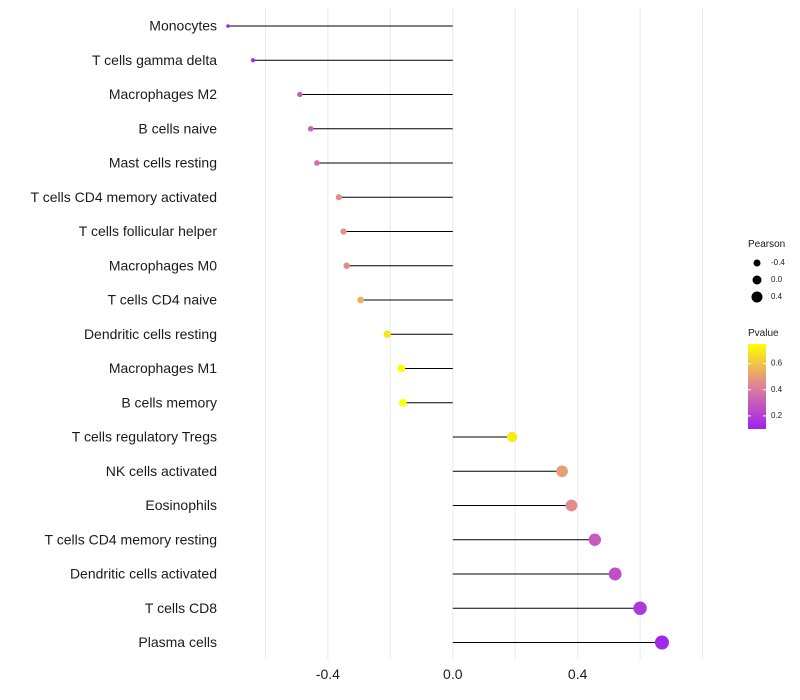  I want to click on x-tick-label-1: 0.0, so click(453, 674).